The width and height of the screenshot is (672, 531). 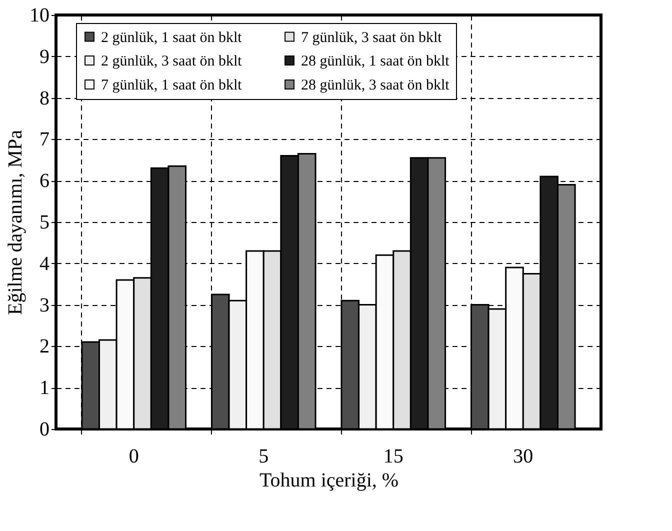 I want to click on y-tick-label: 8, so click(x=45, y=98).